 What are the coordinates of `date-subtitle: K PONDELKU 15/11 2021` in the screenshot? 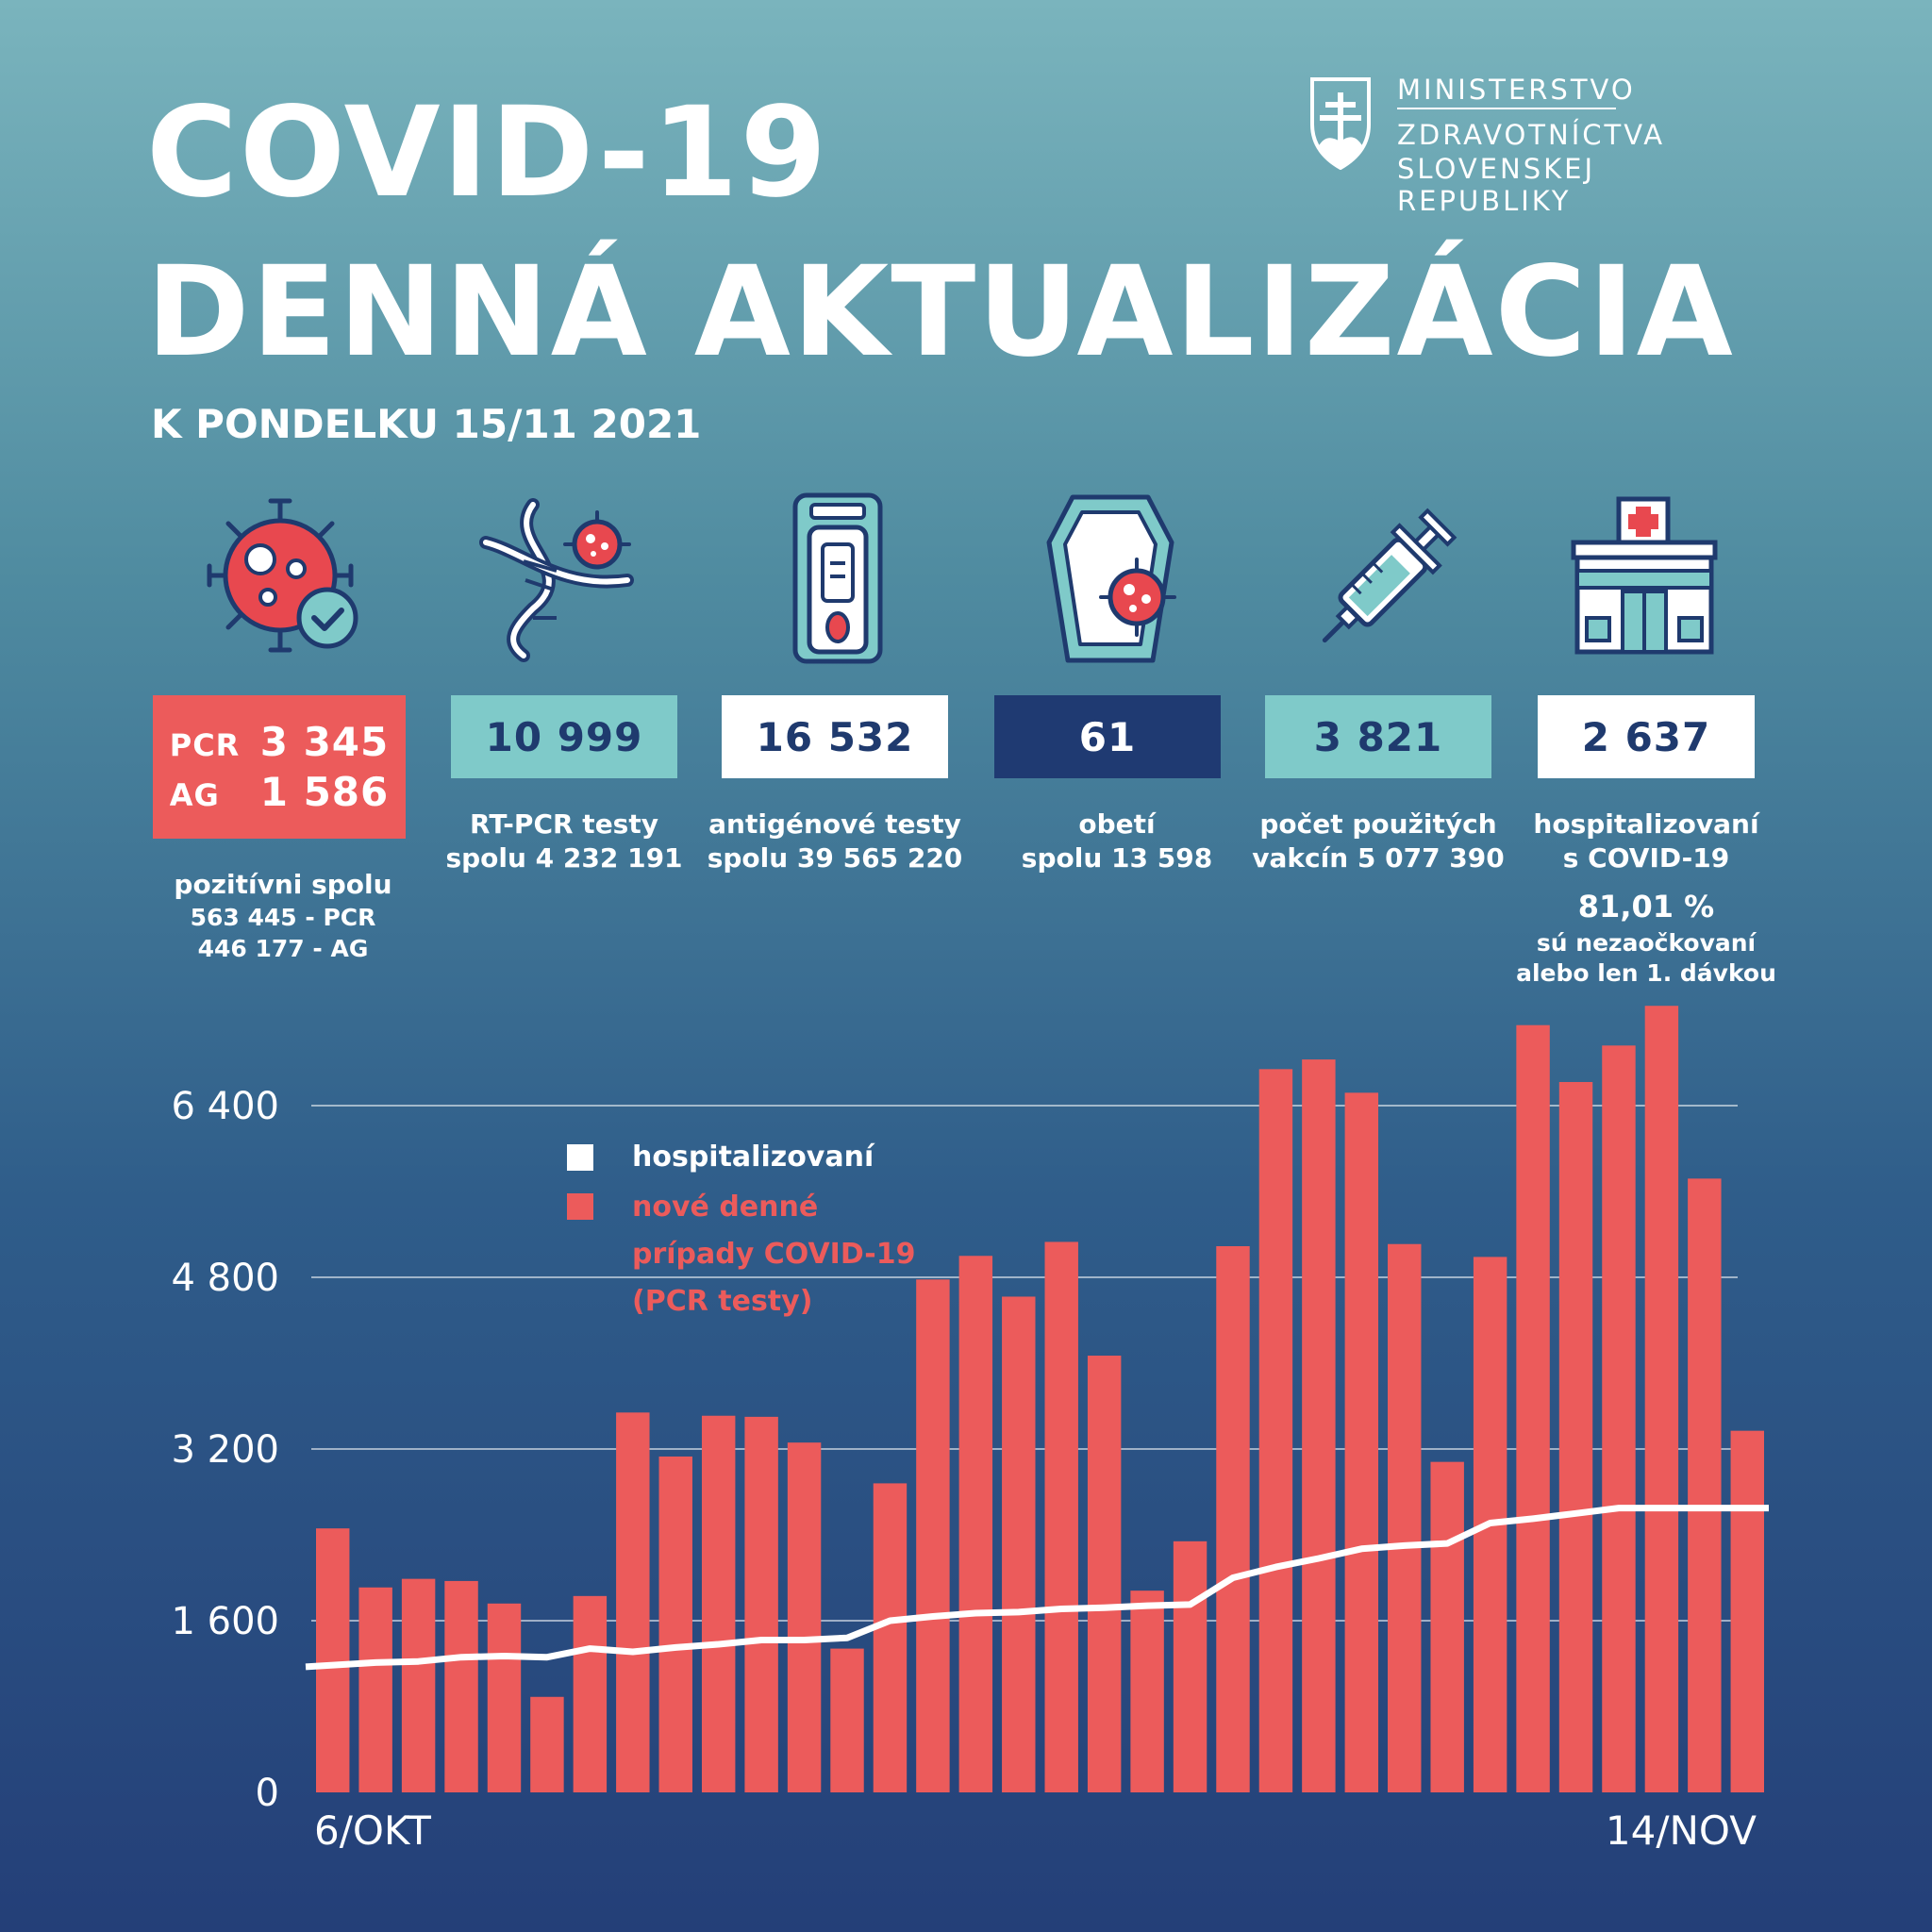 It's located at (426, 424).